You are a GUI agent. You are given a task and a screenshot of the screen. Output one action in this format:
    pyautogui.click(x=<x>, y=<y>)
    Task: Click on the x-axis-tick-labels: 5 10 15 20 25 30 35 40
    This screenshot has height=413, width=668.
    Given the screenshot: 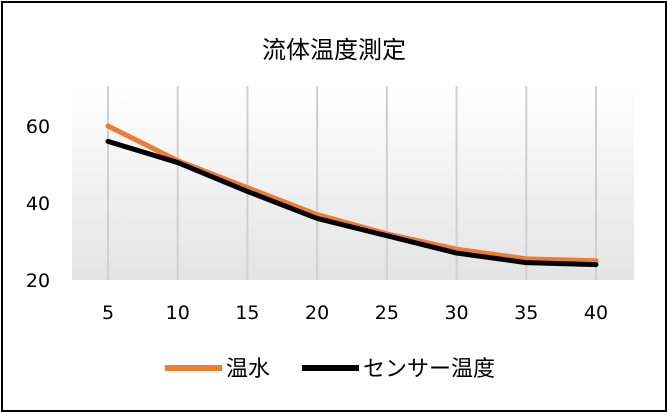 What is the action you would take?
    pyautogui.click(x=355, y=313)
    